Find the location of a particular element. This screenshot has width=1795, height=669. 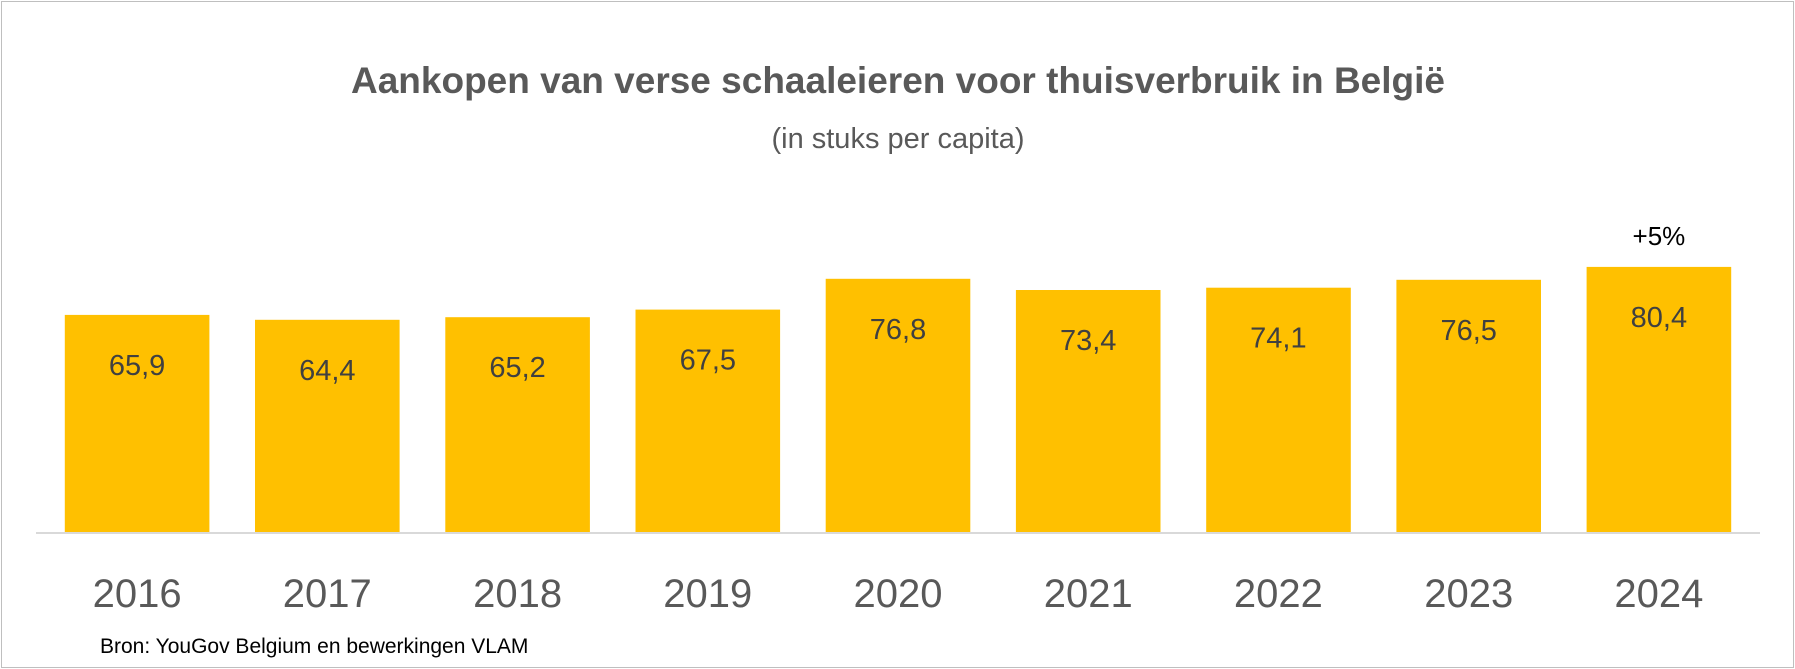

x-tick-labels: 2016 2017 2018 2019 2020 2021 2022 2023 2024 is located at coordinates (898, 594).